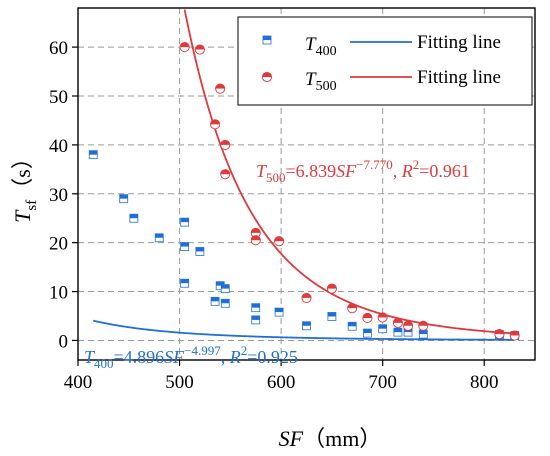  I want to click on y-axis-title-main: T, so click(22, 216).